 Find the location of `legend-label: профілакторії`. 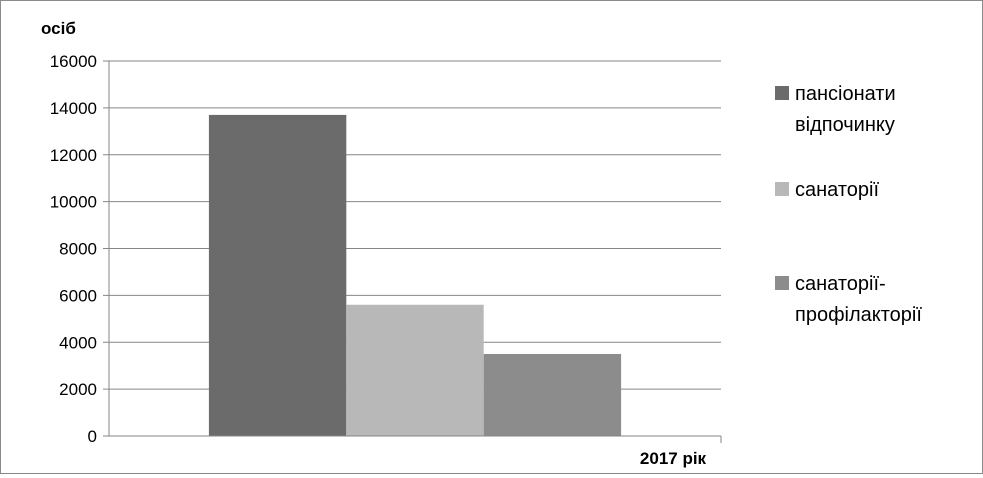

legend-label: профілакторії is located at coordinates (858, 315).